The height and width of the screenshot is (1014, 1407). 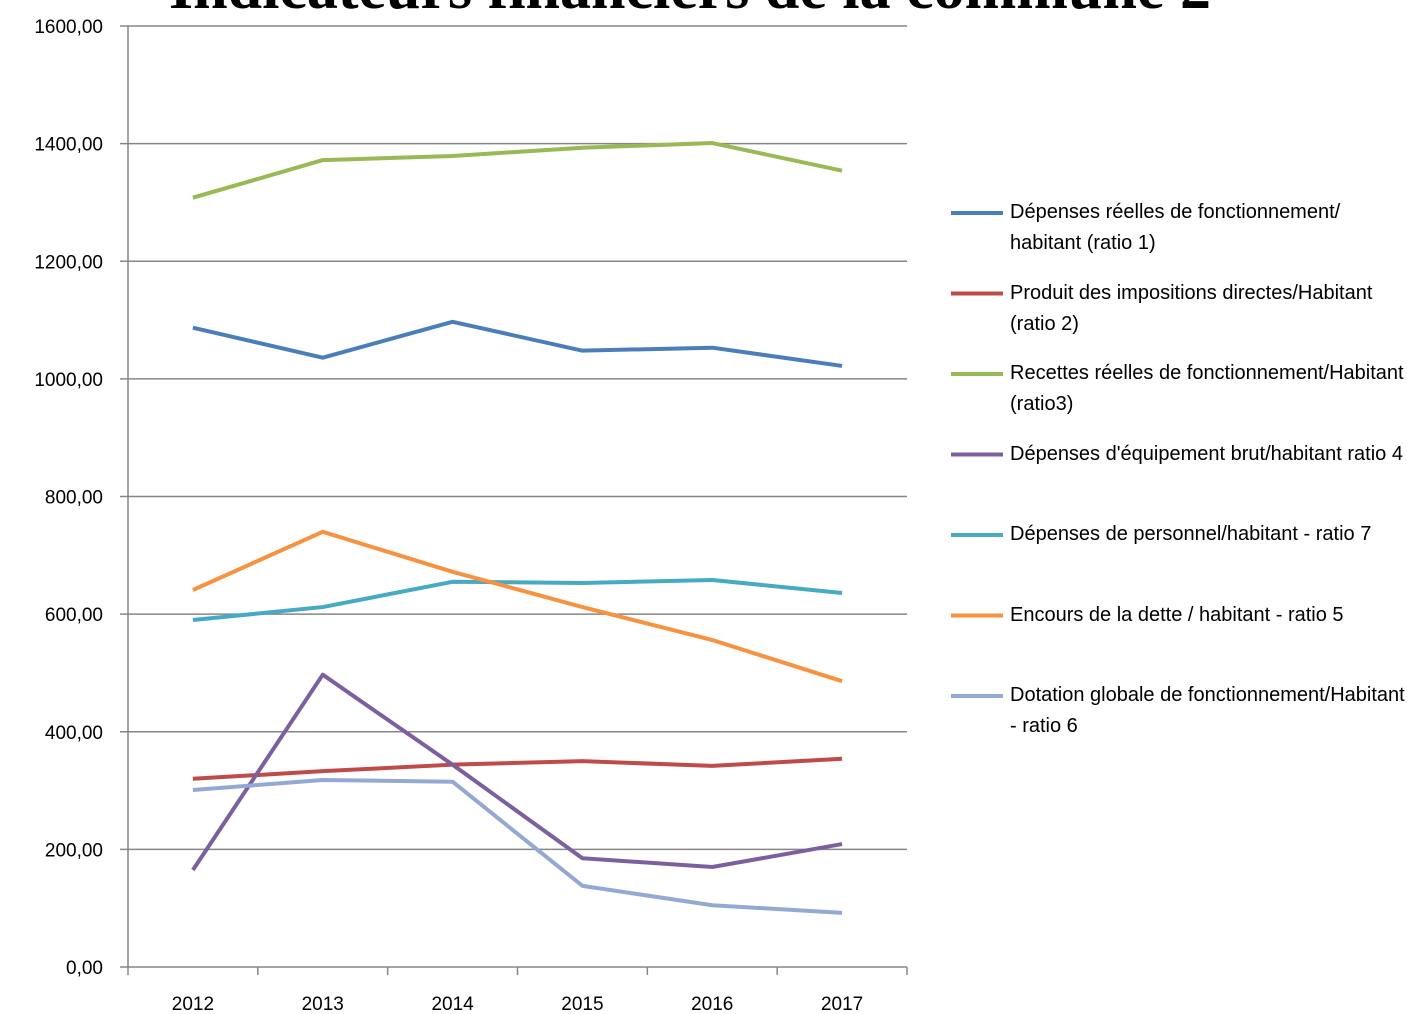 I want to click on y-tick-label: 1200,00, so click(x=68, y=262).